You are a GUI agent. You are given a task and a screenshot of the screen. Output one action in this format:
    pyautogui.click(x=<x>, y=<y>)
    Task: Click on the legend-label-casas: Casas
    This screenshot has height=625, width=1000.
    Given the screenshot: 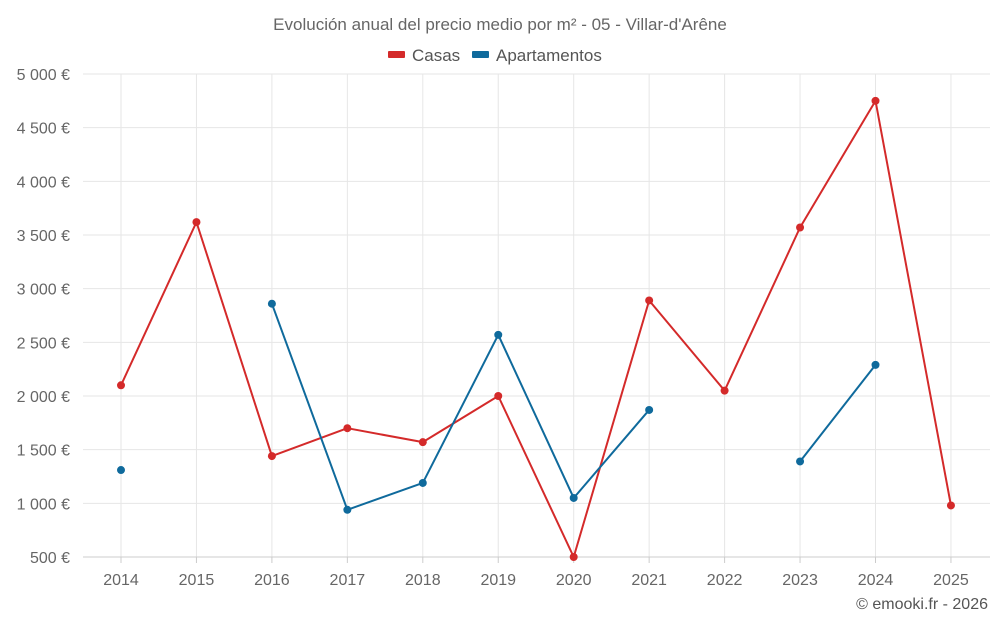 What is the action you would take?
    pyautogui.click(x=436, y=55)
    